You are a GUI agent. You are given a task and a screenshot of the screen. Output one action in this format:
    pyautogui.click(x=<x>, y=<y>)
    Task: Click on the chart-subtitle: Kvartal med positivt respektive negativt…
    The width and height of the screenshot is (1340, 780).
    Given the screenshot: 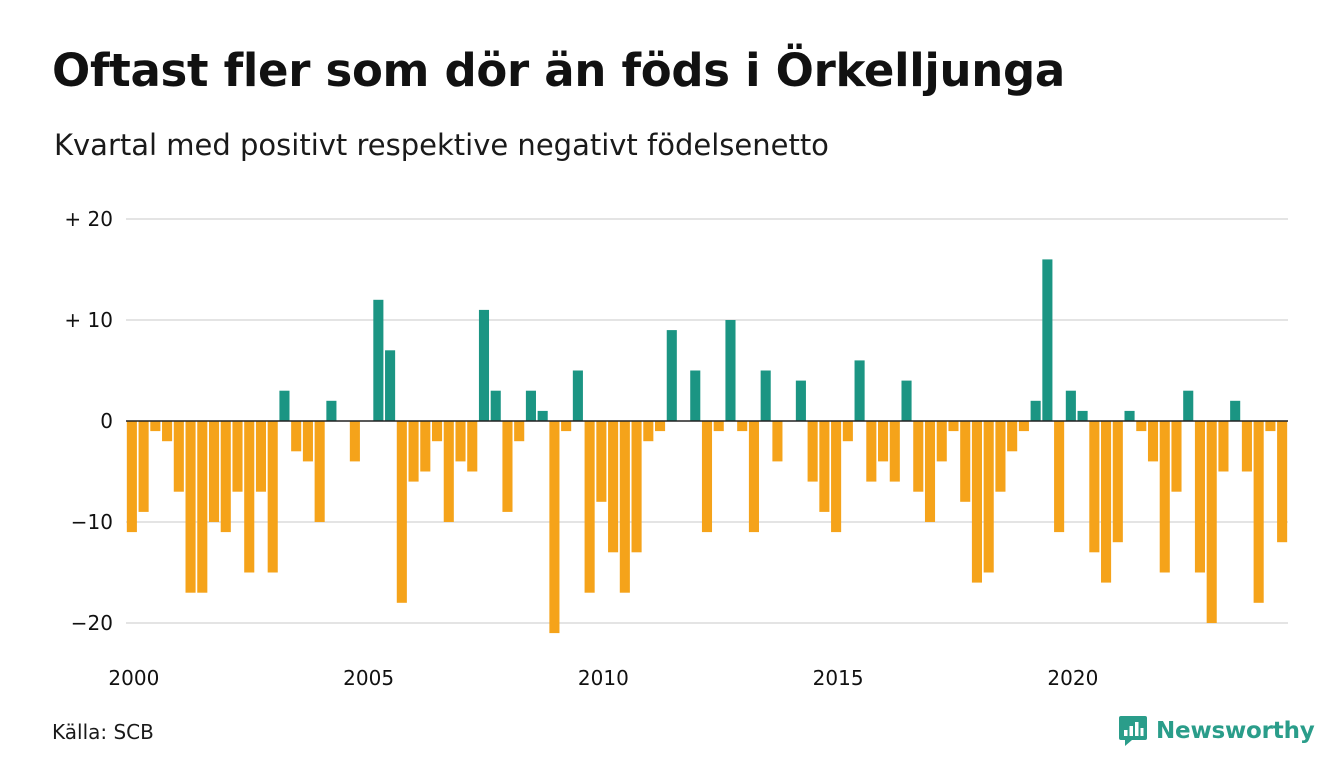 What is the action you would take?
    pyautogui.click(x=441, y=145)
    